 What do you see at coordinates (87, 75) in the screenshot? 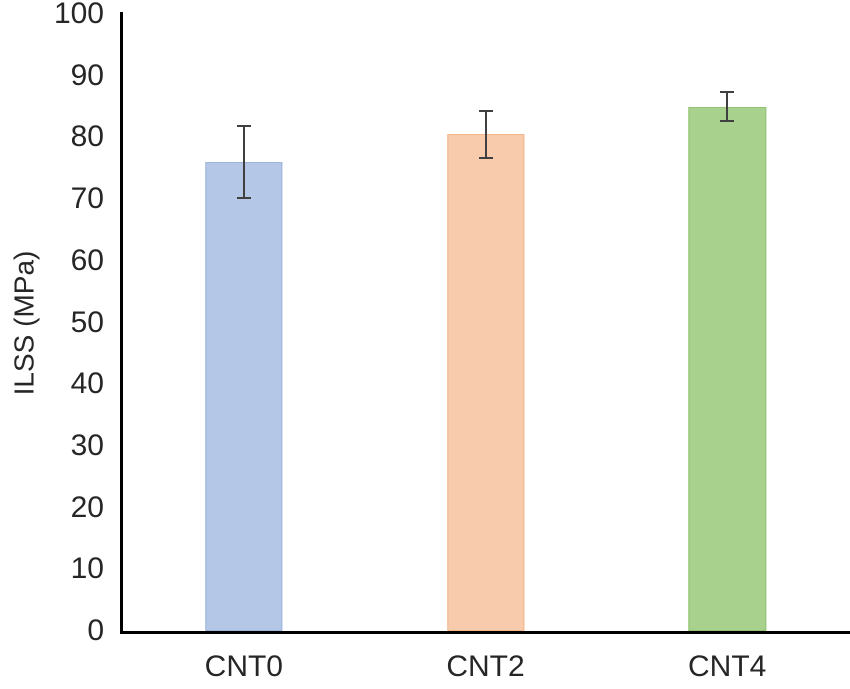
I see `y-tick-label: 90` at bounding box center [87, 75].